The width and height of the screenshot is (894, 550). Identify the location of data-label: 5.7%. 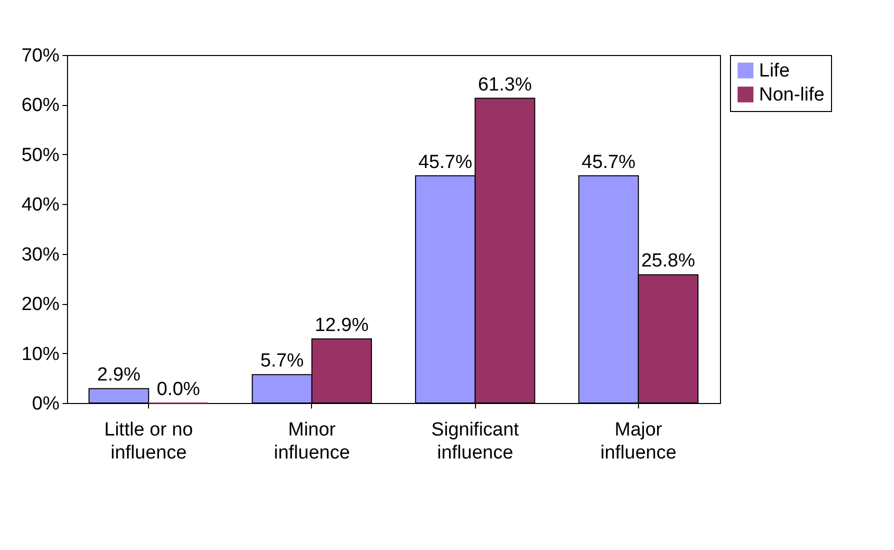
(282, 361).